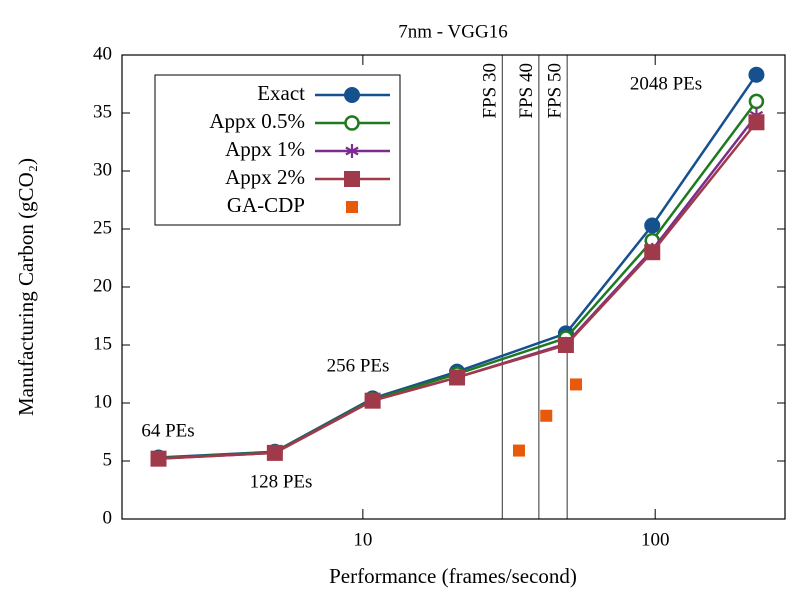 The height and width of the screenshot is (600, 800). What do you see at coordinates (102, 401) in the screenshot?
I see `y-tick-label: 10` at bounding box center [102, 401].